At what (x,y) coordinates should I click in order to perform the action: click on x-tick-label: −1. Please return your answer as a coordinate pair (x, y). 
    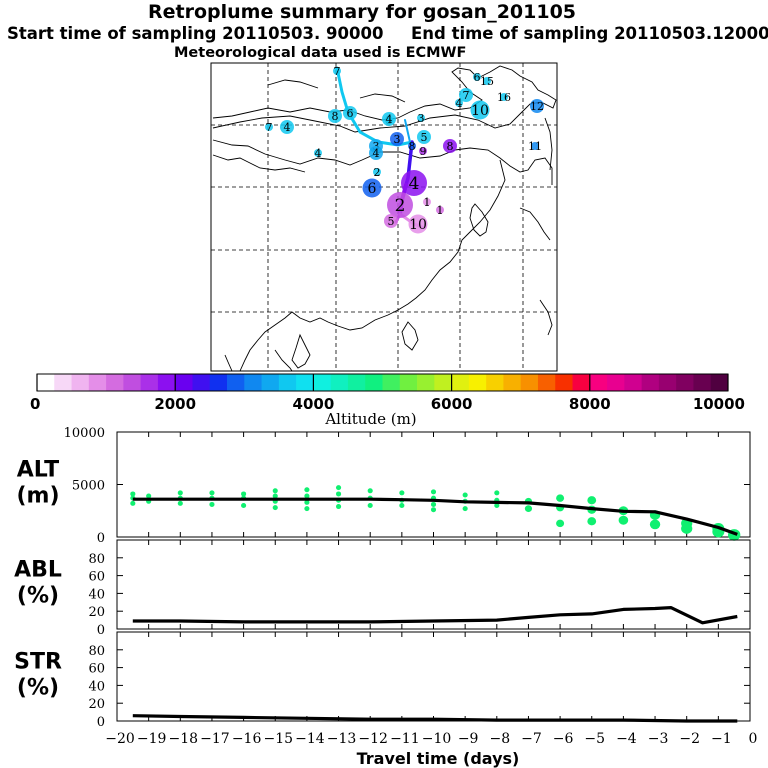
    Looking at the image, I should click on (721, 739).